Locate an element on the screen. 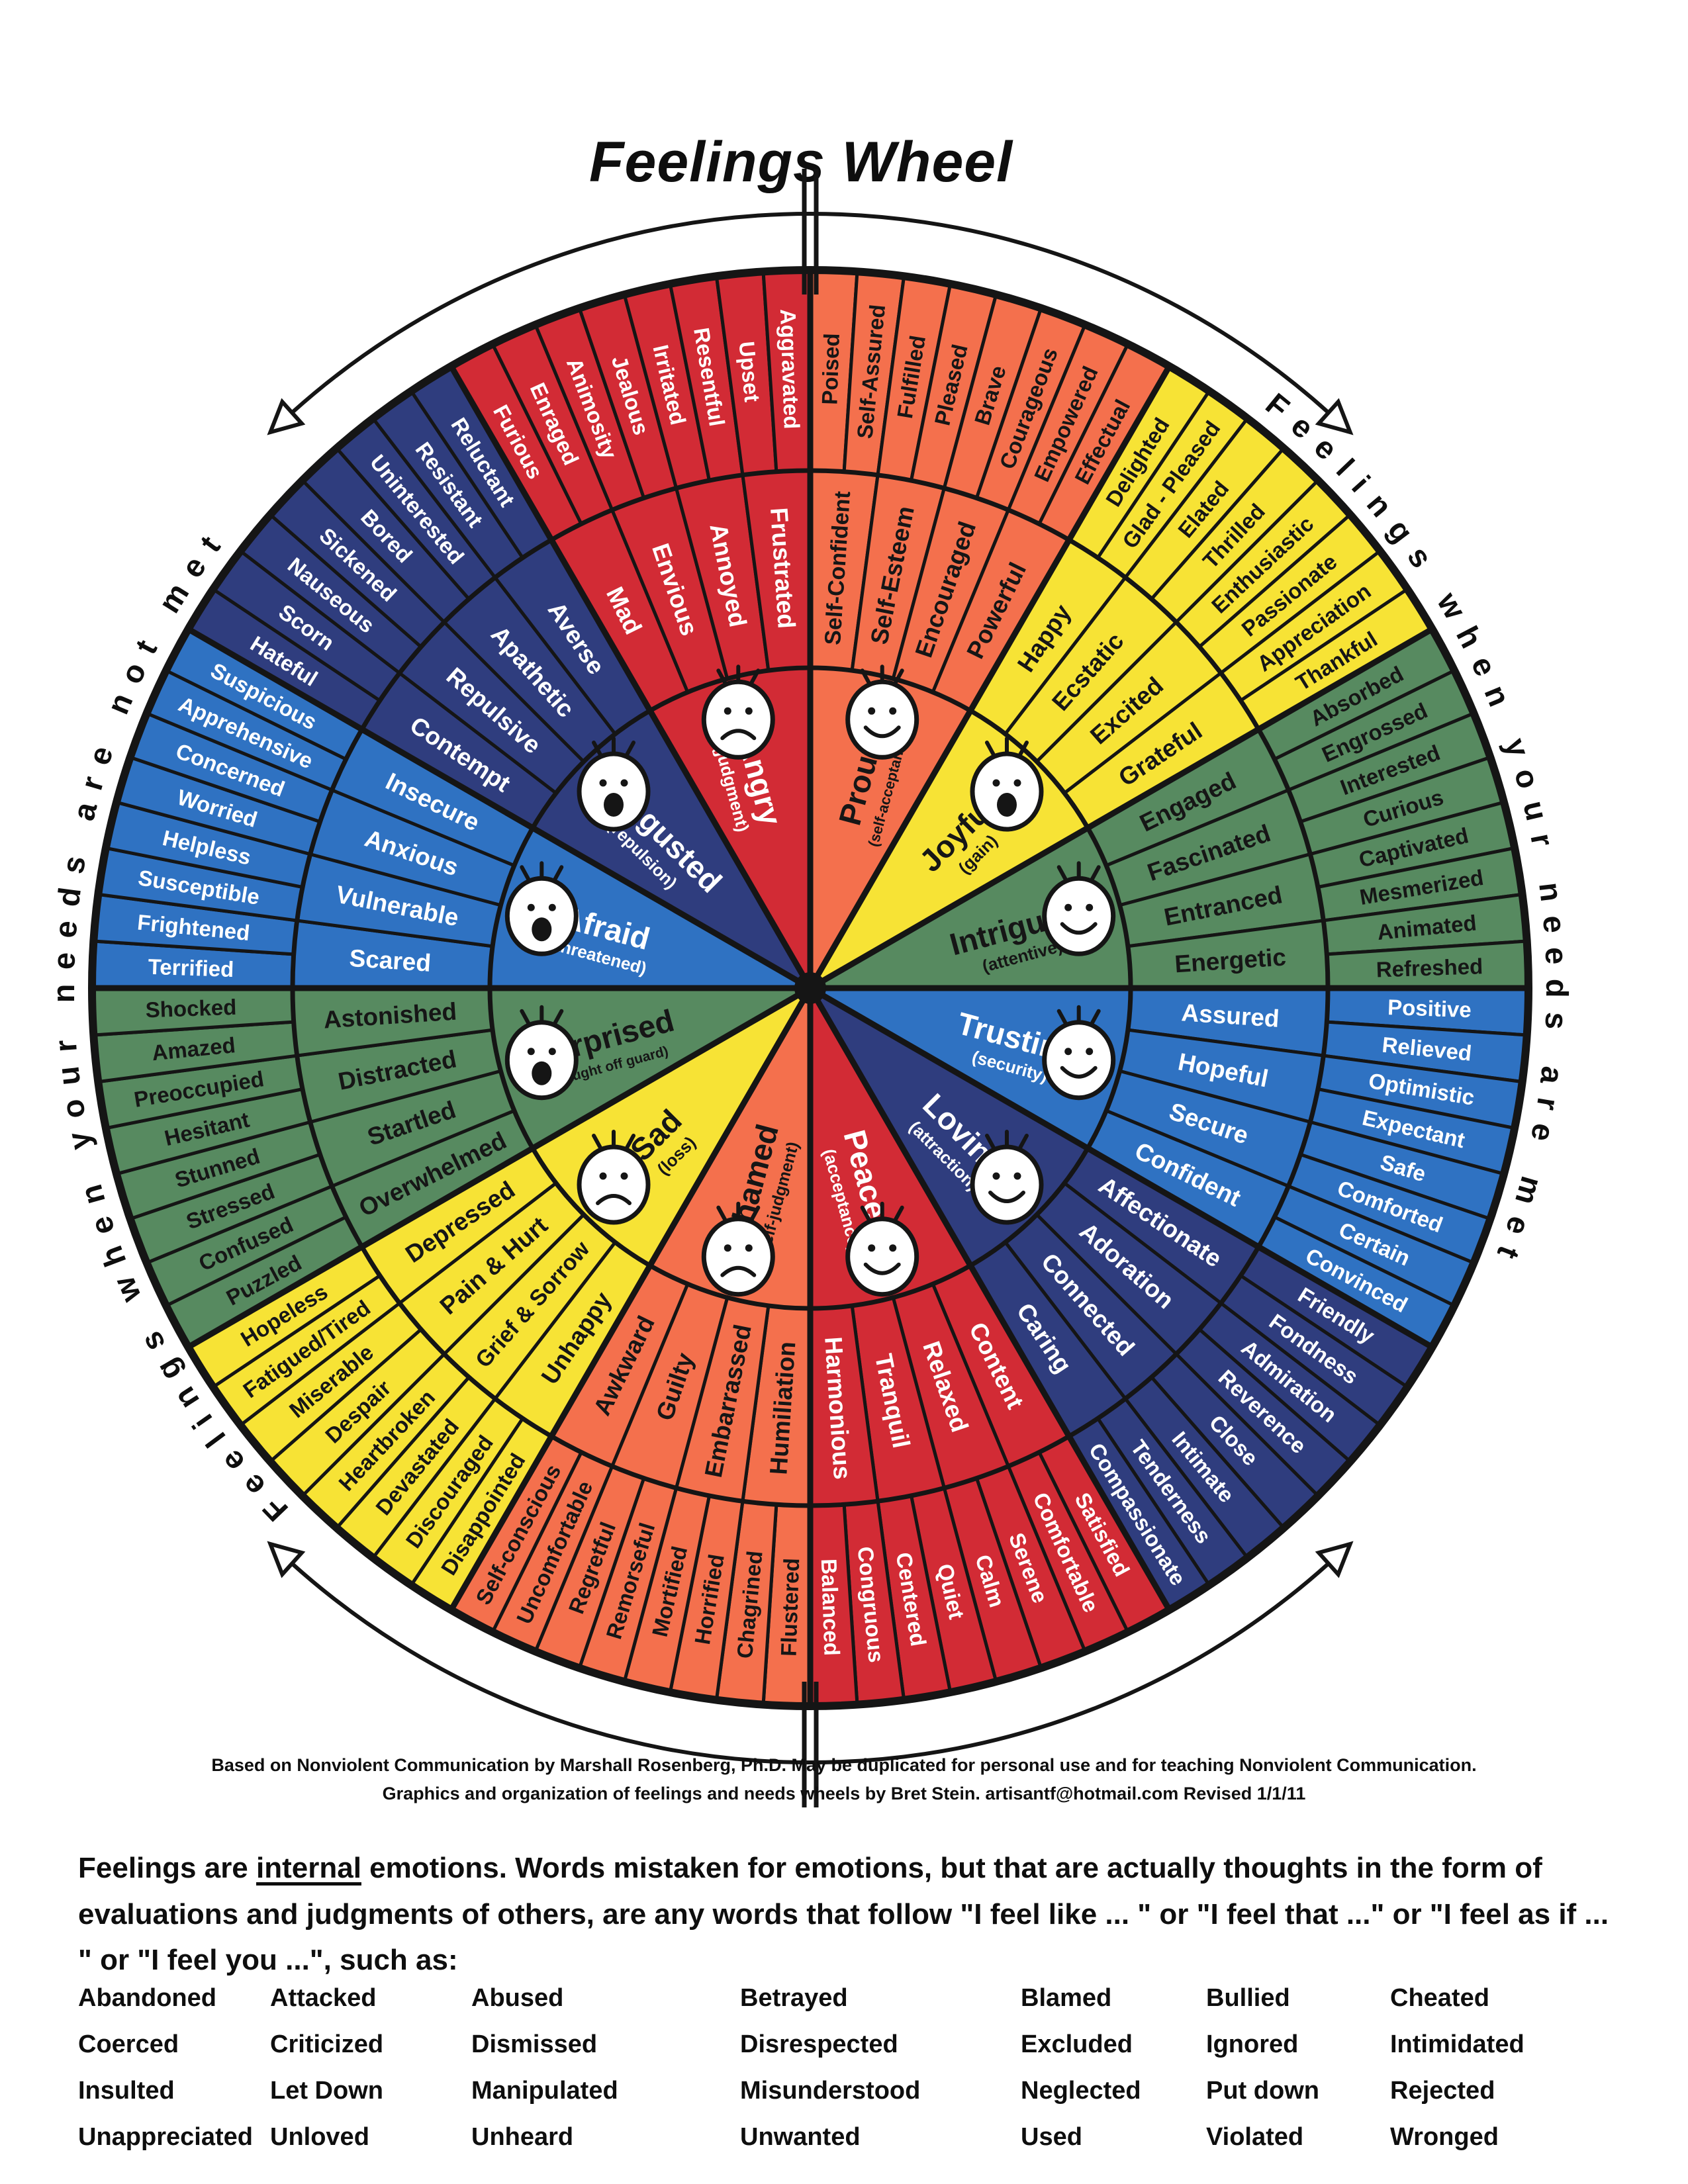 The image size is (1688, 2184). svg-text: Refreshed is located at coordinates (1429, 967).